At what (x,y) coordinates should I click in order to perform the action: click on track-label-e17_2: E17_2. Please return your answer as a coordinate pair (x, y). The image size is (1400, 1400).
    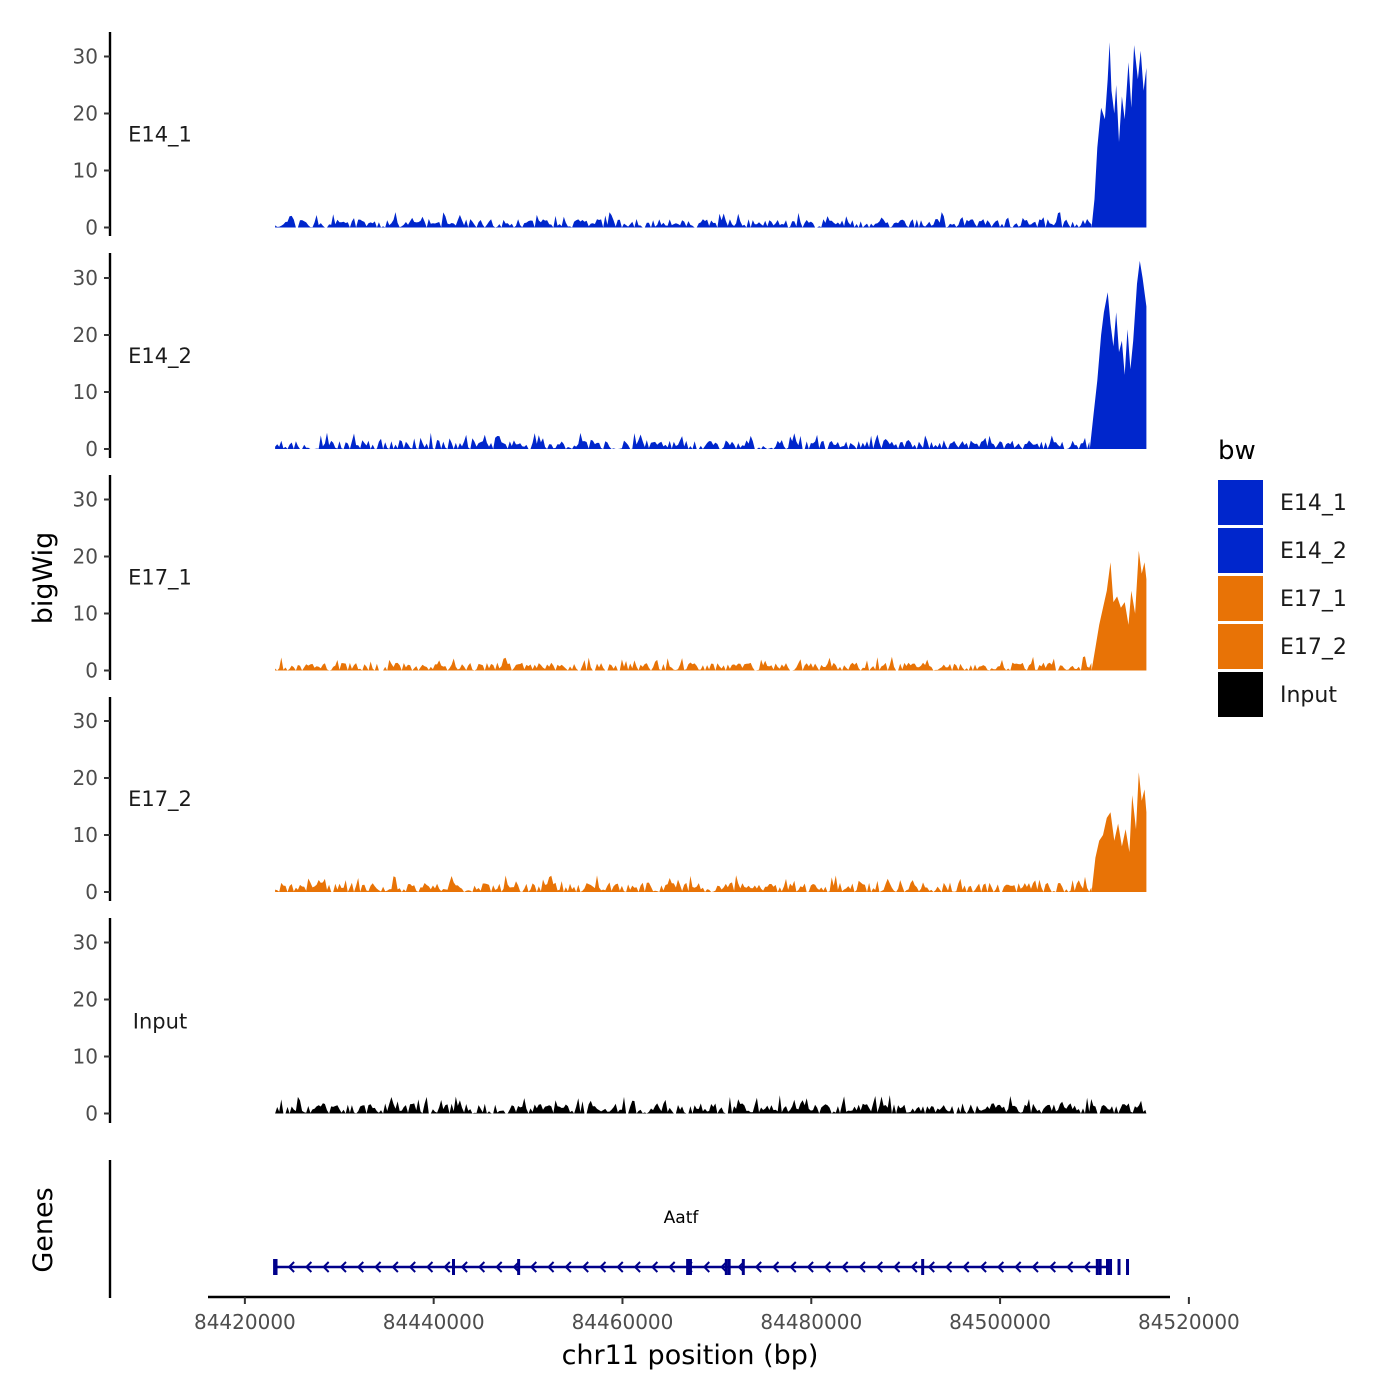
    Looking at the image, I should click on (160, 799).